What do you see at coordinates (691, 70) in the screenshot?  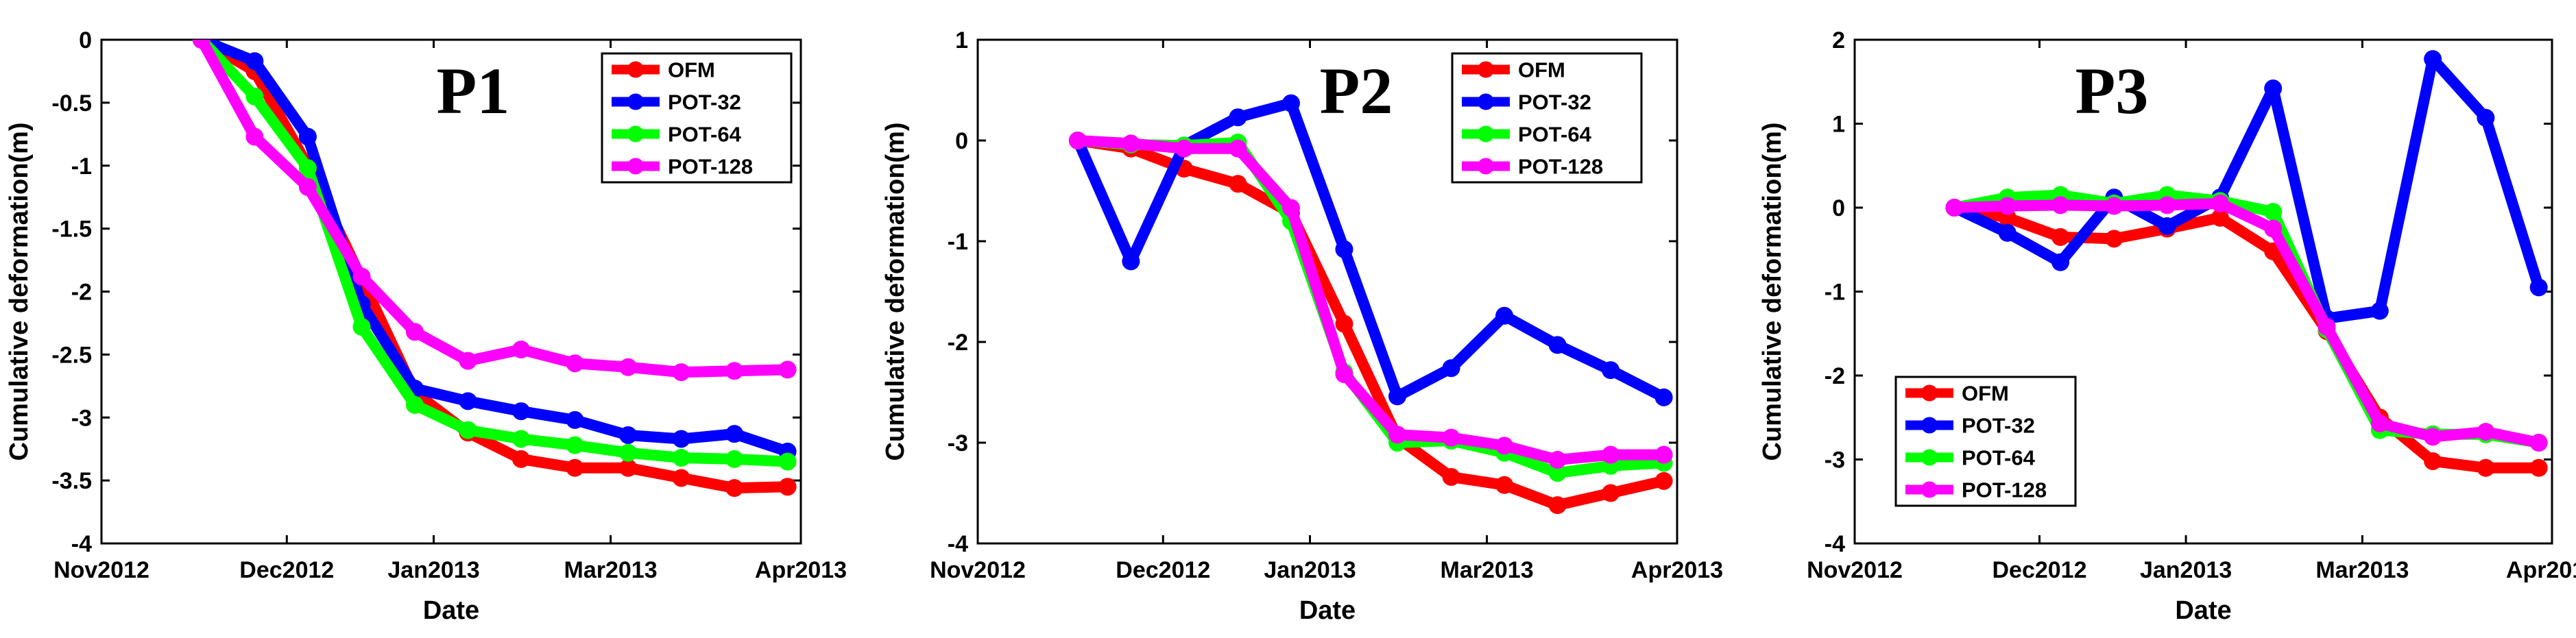 I see `chart-1-legend-label-ofm: OFM` at bounding box center [691, 70].